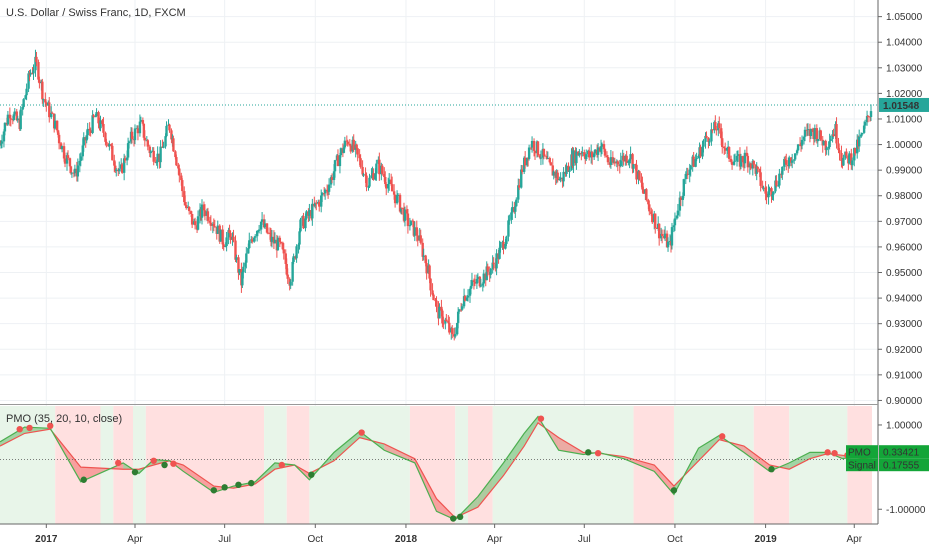 This screenshot has height=550, width=932. I want to click on time-tick-label: 2018, so click(406, 539).